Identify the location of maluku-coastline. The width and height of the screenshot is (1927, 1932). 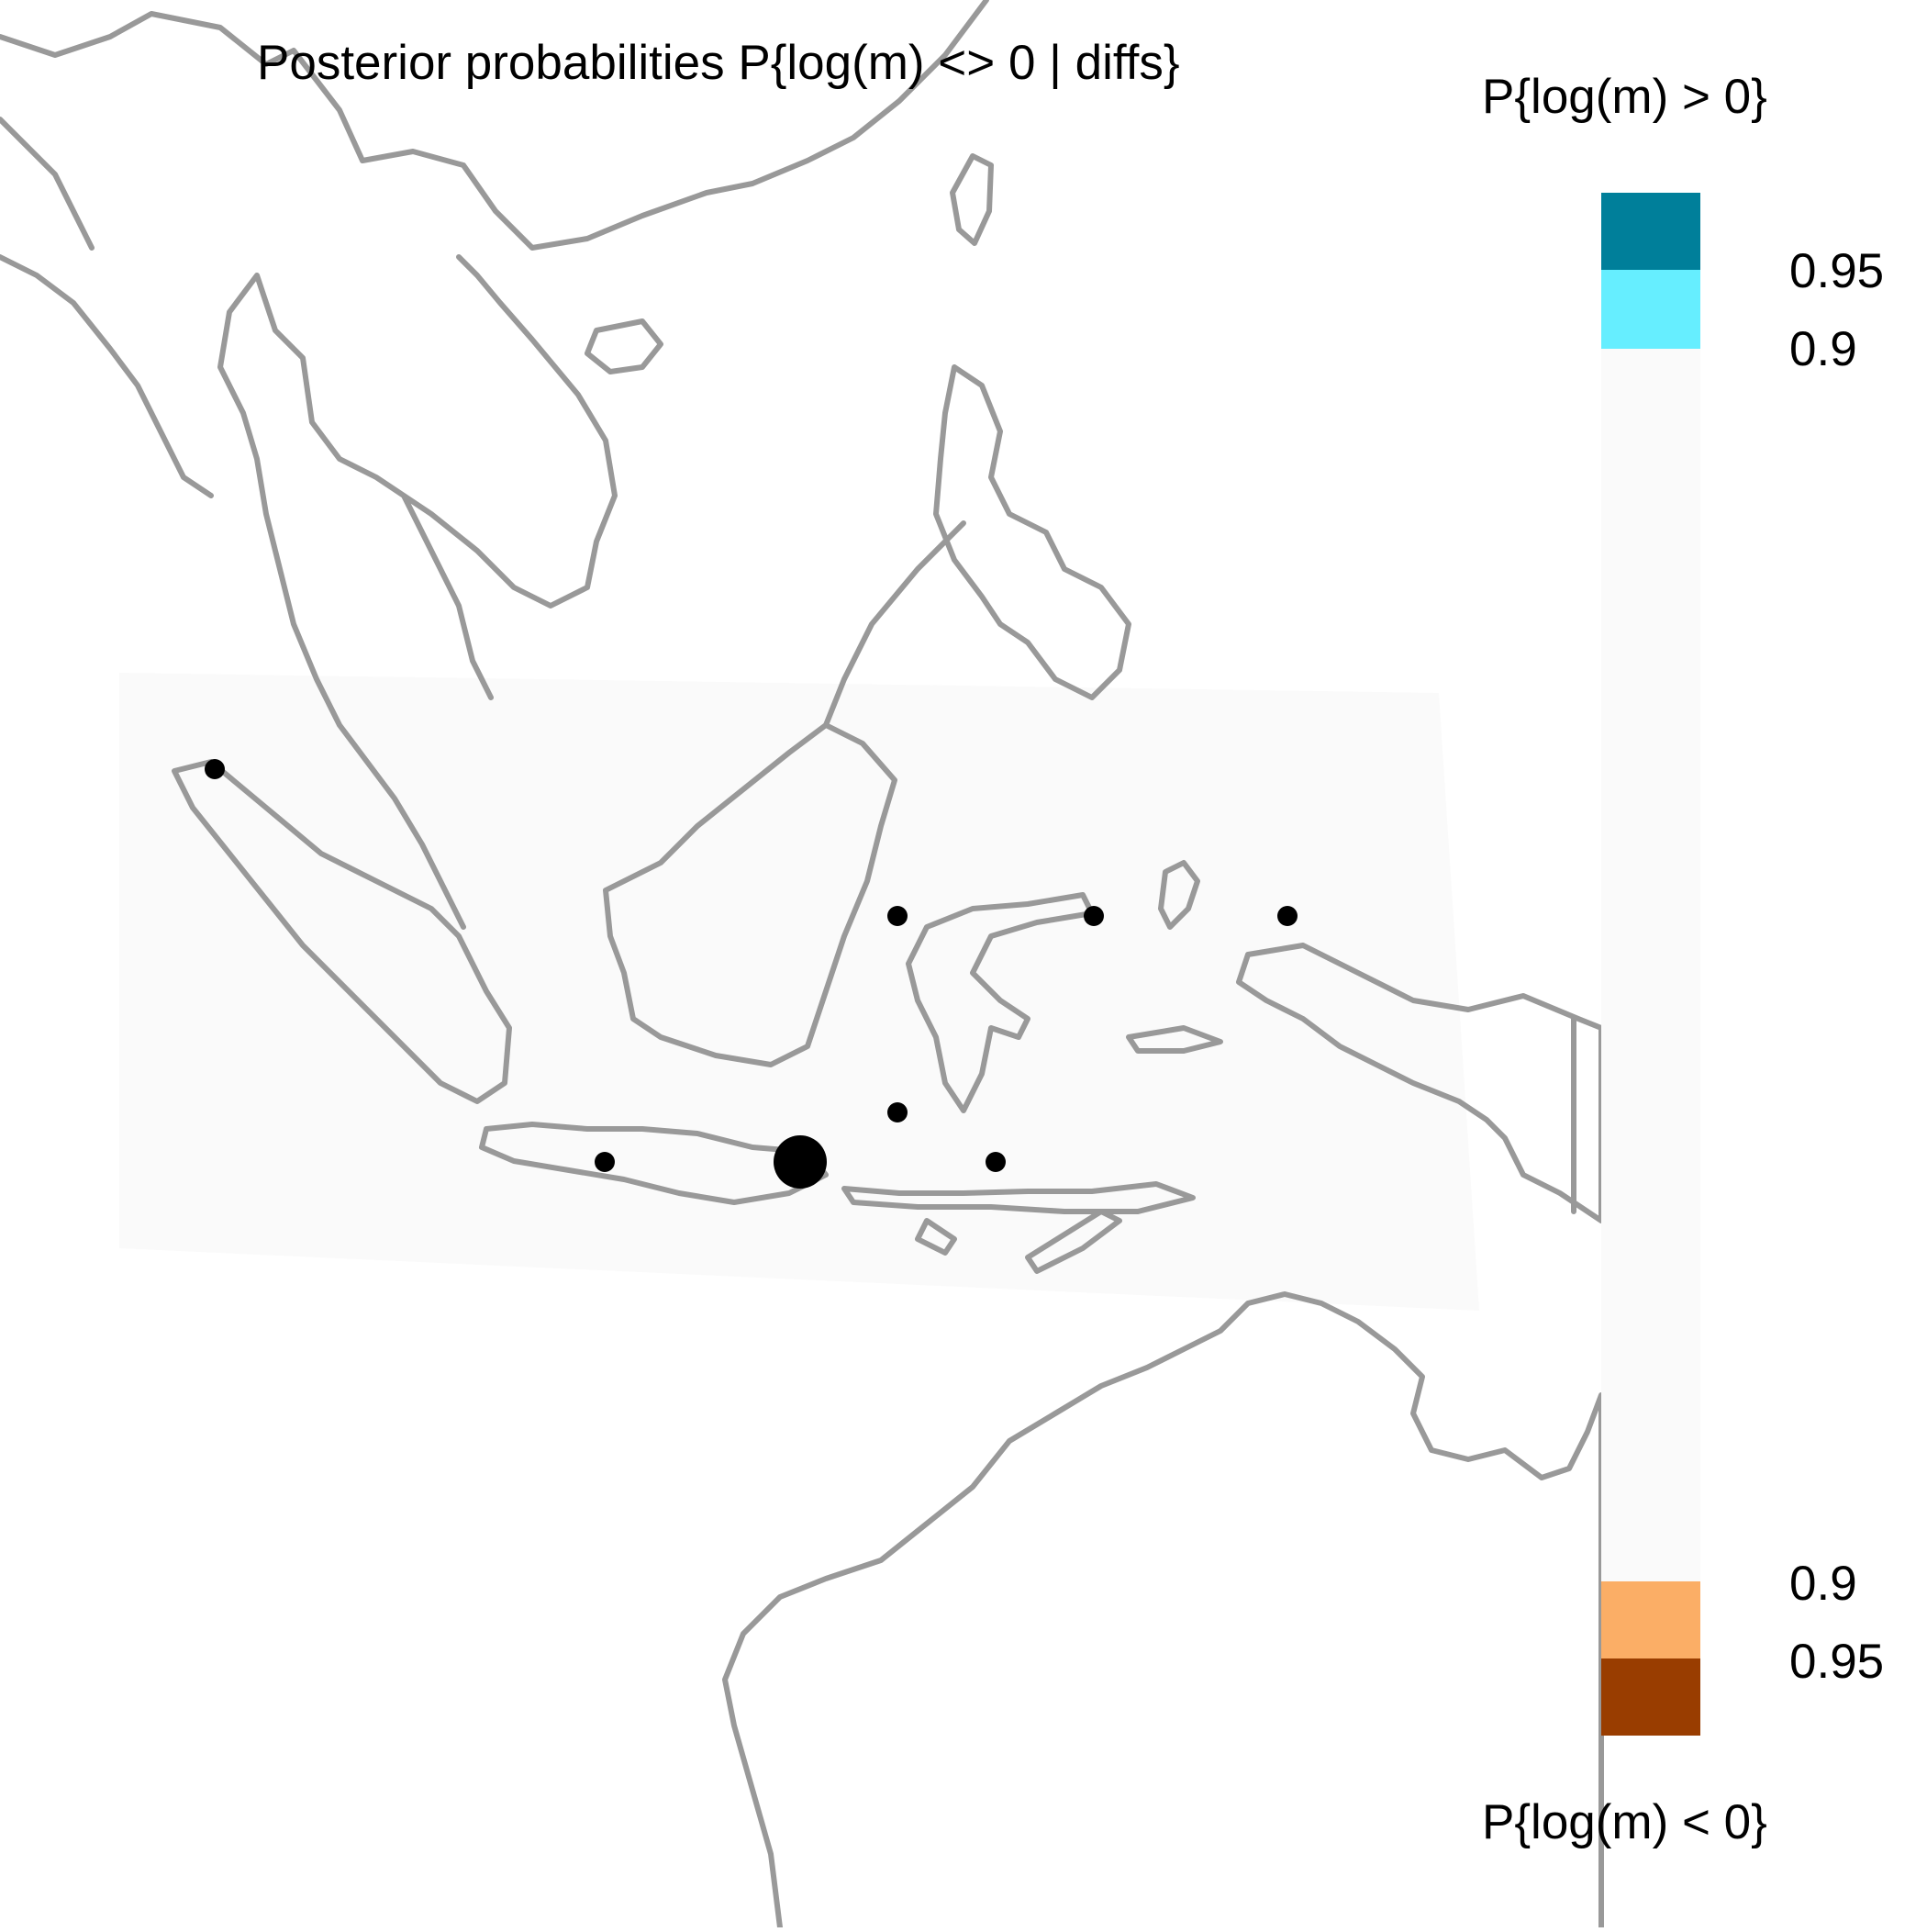
(1174, 957).